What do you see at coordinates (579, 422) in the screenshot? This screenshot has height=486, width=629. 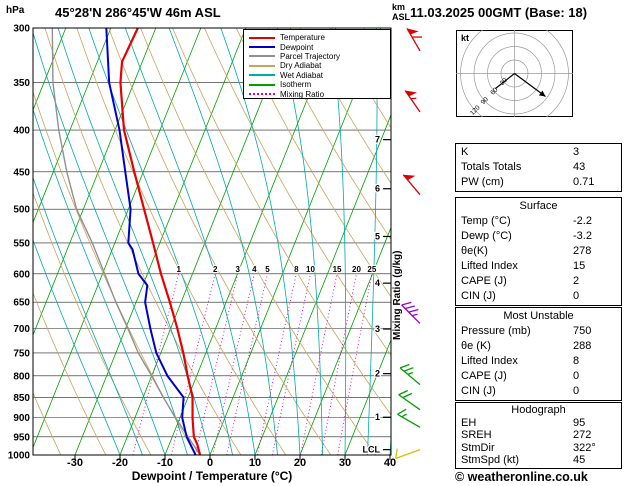 I see `stat-value: 95` at bounding box center [579, 422].